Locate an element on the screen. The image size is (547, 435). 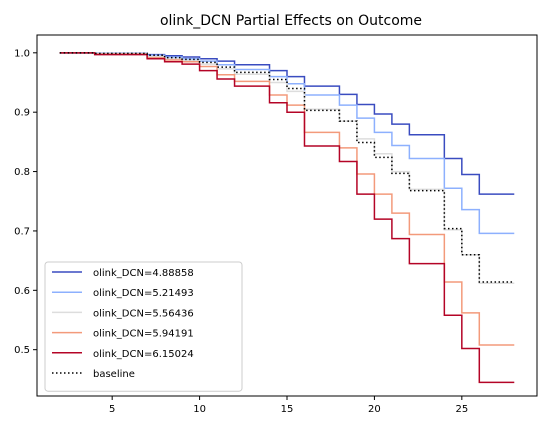
y-tick-label-5: 1.0 is located at coordinates (22, 53).